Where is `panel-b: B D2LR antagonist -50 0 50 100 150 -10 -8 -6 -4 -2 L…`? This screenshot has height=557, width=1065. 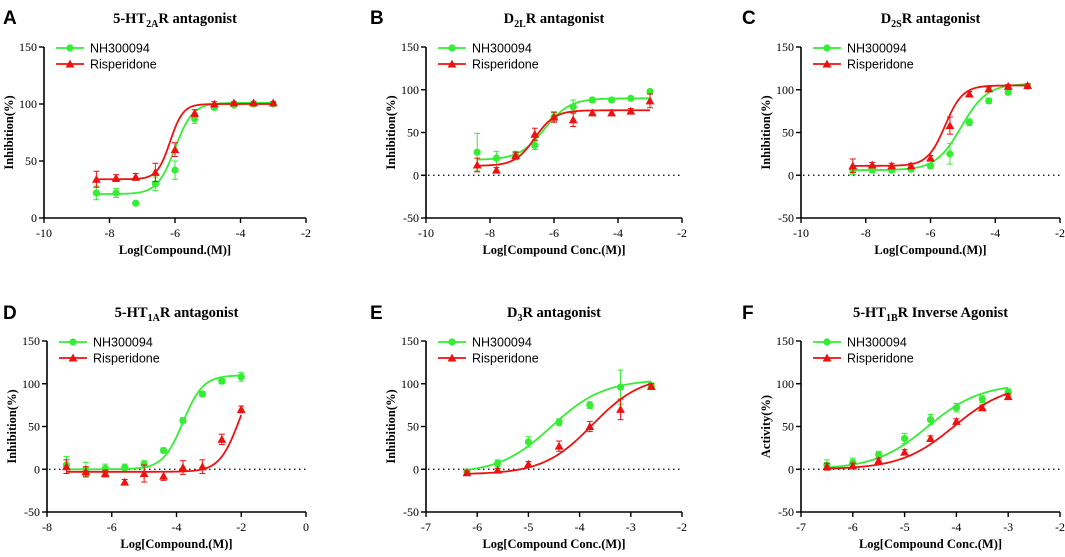 panel-b: B D2LR antagonist -50 0 50 100 150 -10 -8 -6 -4 -2 L… is located at coordinates (528, 132).